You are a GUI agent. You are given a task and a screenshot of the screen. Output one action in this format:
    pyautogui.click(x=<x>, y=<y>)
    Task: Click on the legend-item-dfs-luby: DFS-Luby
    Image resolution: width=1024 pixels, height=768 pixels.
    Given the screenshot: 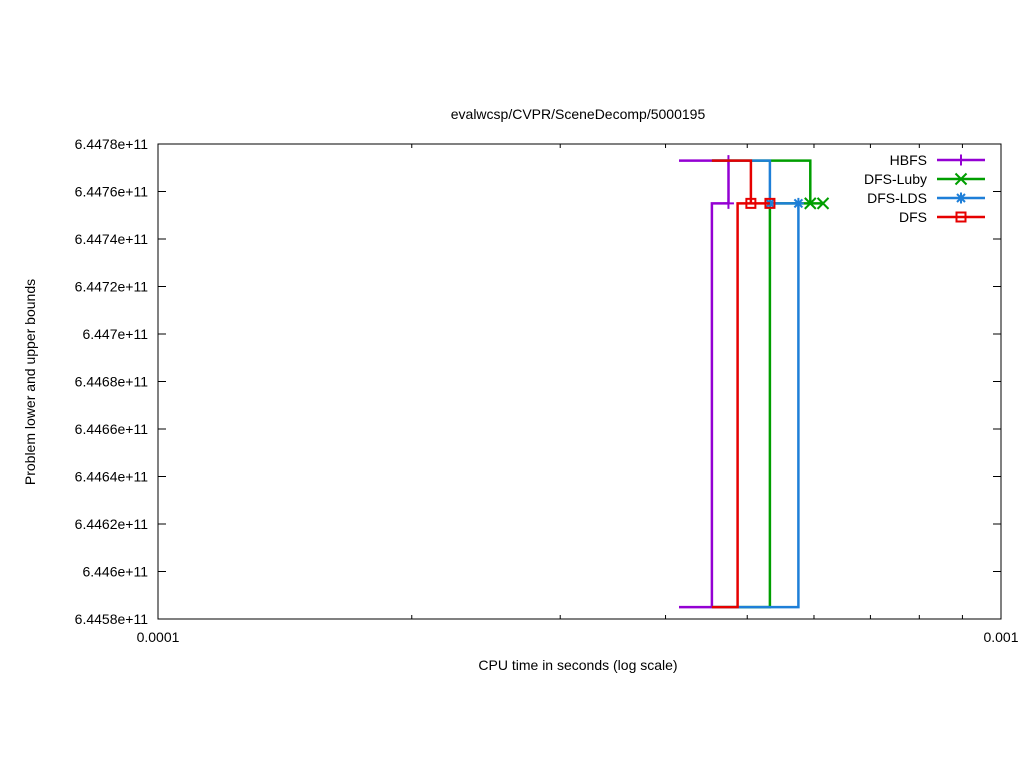 What is the action you would take?
    pyautogui.click(x=924, y=179)
    